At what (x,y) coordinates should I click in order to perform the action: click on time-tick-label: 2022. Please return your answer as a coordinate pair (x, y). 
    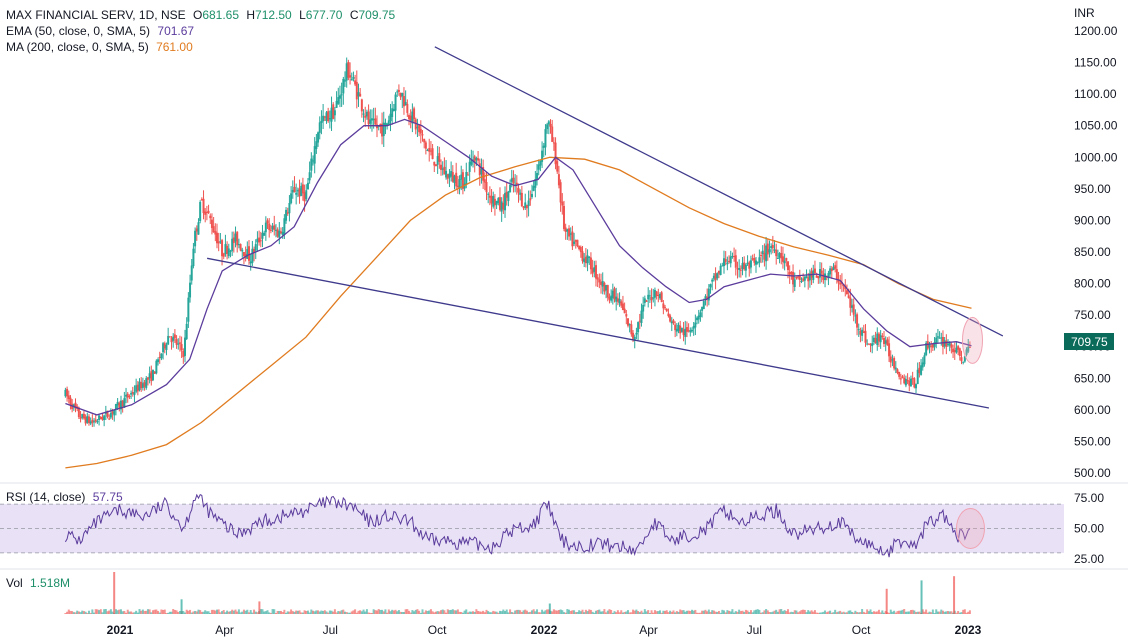
    Looking at the image, I should click on (544, 630).